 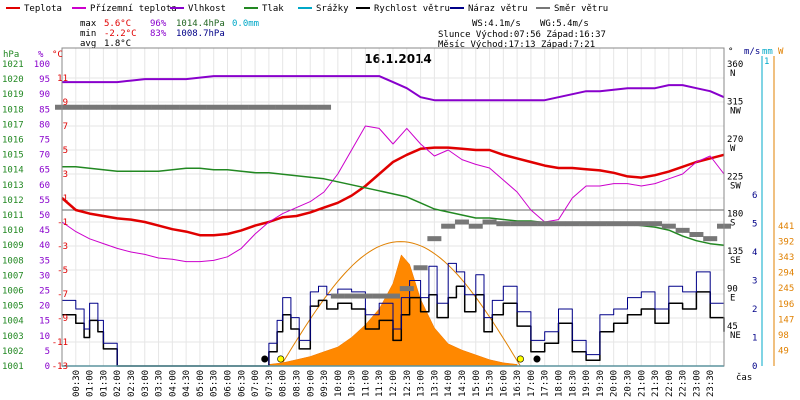 I want to click on tick-mm: 1, so click(x=766, y=62).